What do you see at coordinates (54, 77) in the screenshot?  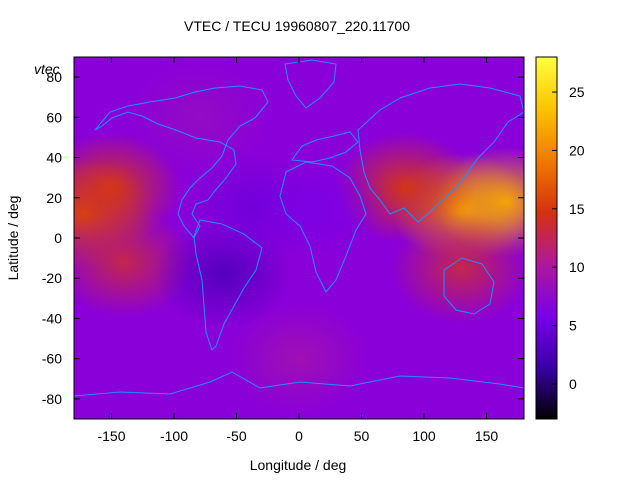 I see `y-tick-label: 80` at bounding box center [54, 77].